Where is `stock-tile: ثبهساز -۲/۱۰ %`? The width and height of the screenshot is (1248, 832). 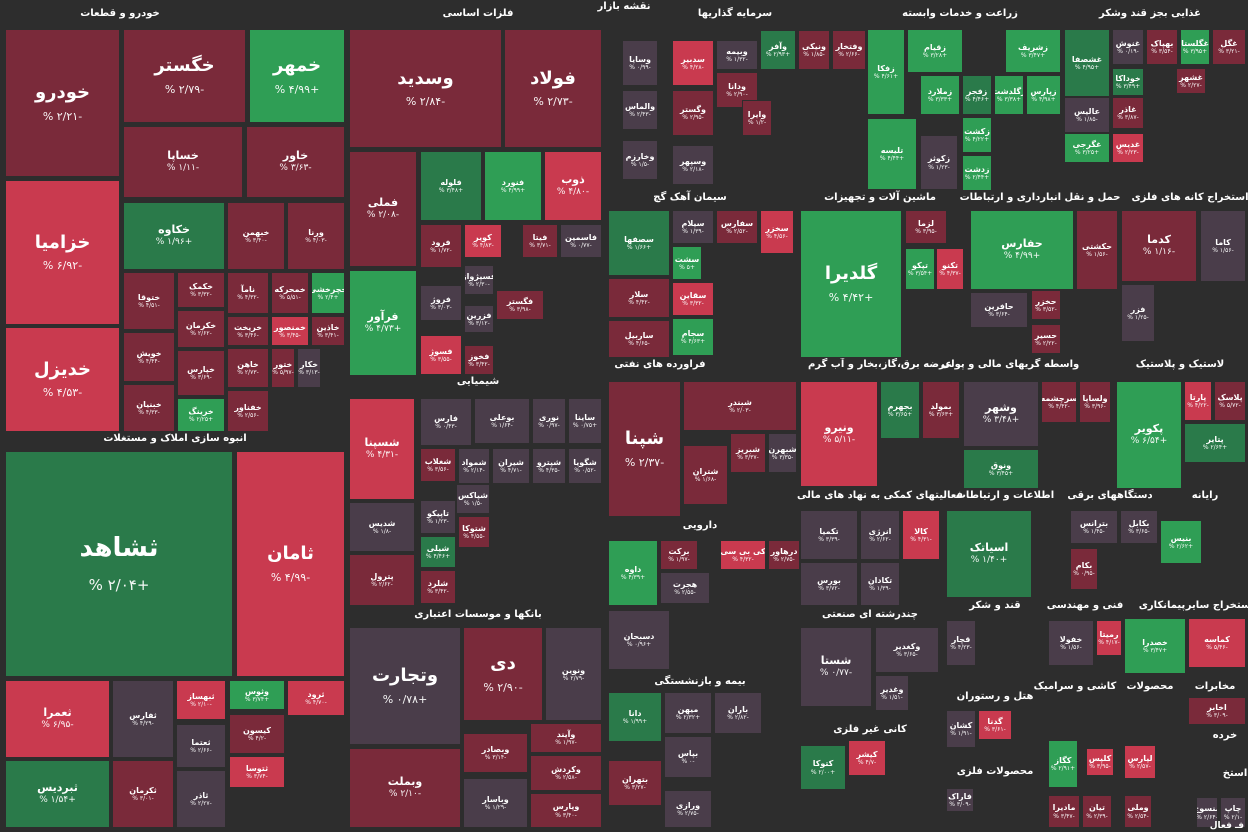 stock-tile: ثبهساز -۲/۱۰ % is located at coordinates (201, 700).